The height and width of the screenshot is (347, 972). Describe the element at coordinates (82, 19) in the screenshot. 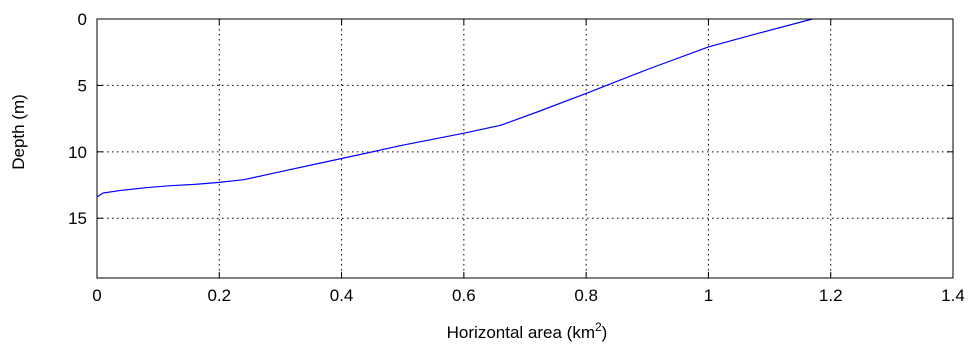

I see `y-tick-label: 0` at that location.